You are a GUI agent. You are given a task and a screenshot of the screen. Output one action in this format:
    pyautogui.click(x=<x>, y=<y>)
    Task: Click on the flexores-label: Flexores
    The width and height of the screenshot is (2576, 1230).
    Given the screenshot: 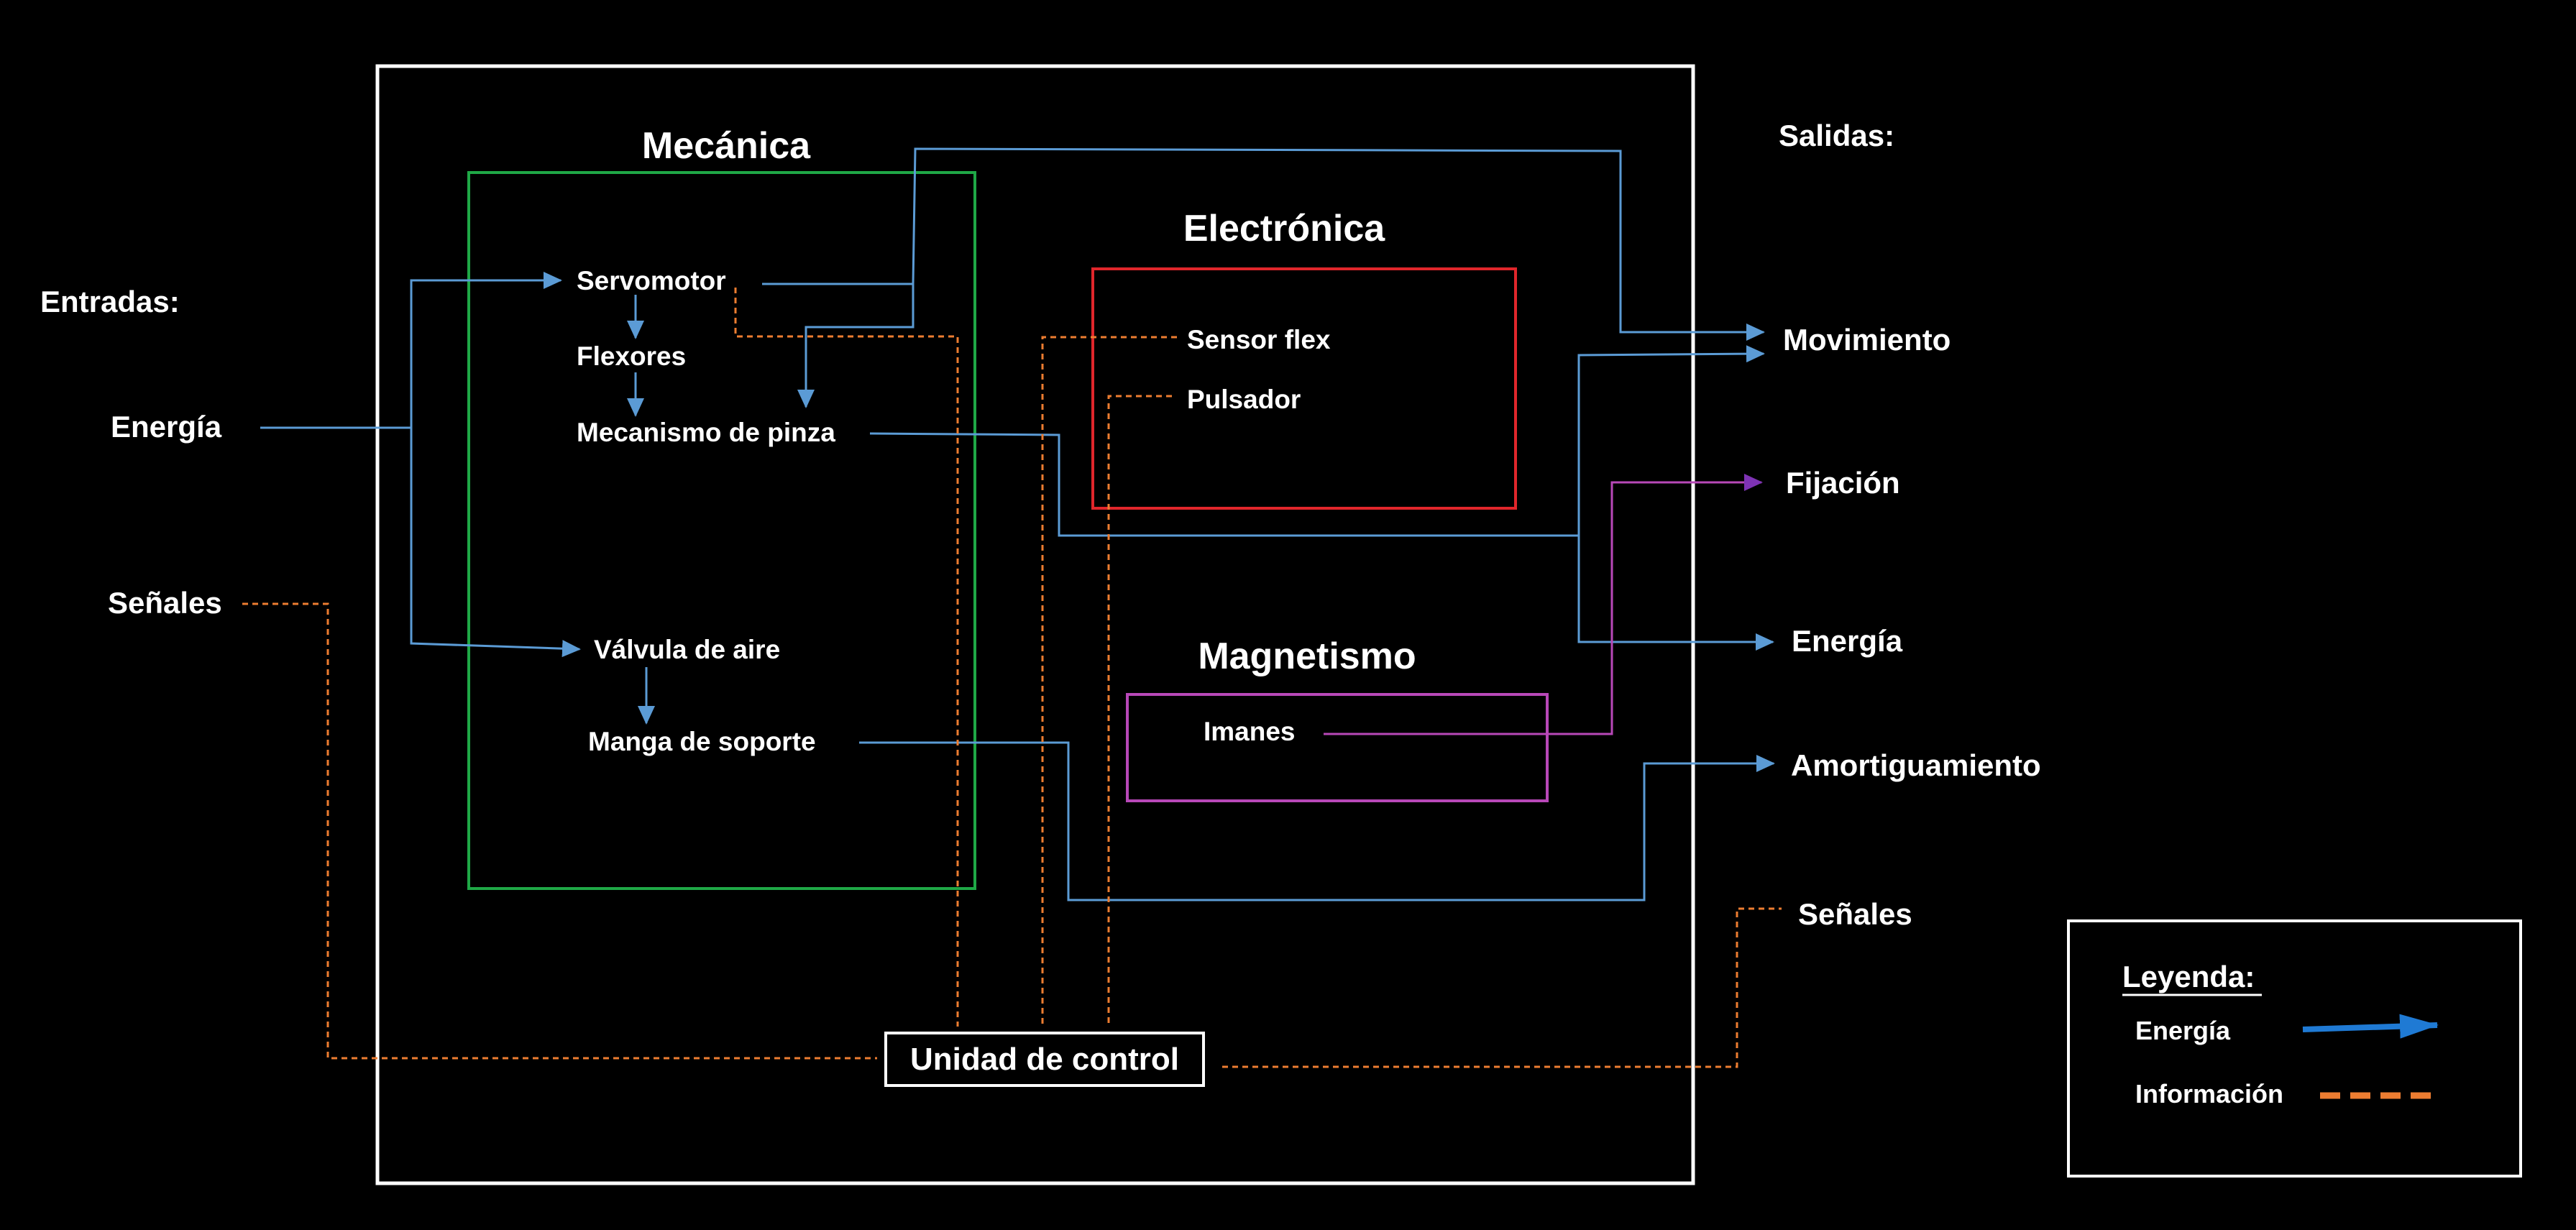 What is the action you would take?
    pyautogui.click(x=631, y=356)
    